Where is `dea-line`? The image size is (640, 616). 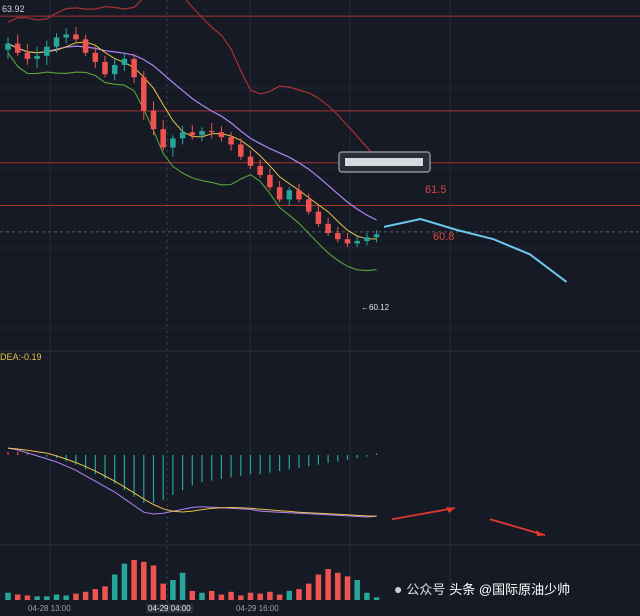
dea-line is located at coordinates (192, 482).